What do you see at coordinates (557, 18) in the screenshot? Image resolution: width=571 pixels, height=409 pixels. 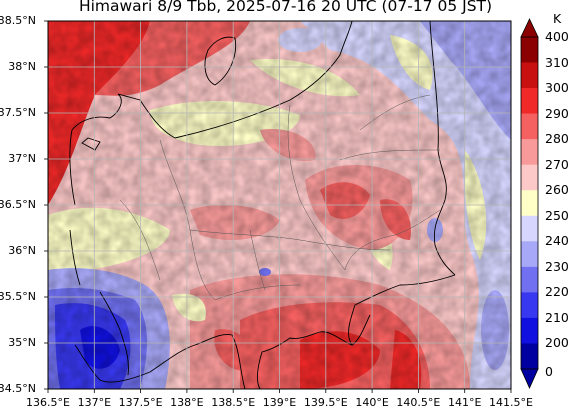 I see `colorbar-unit: K` at bounding box center [557, 18].